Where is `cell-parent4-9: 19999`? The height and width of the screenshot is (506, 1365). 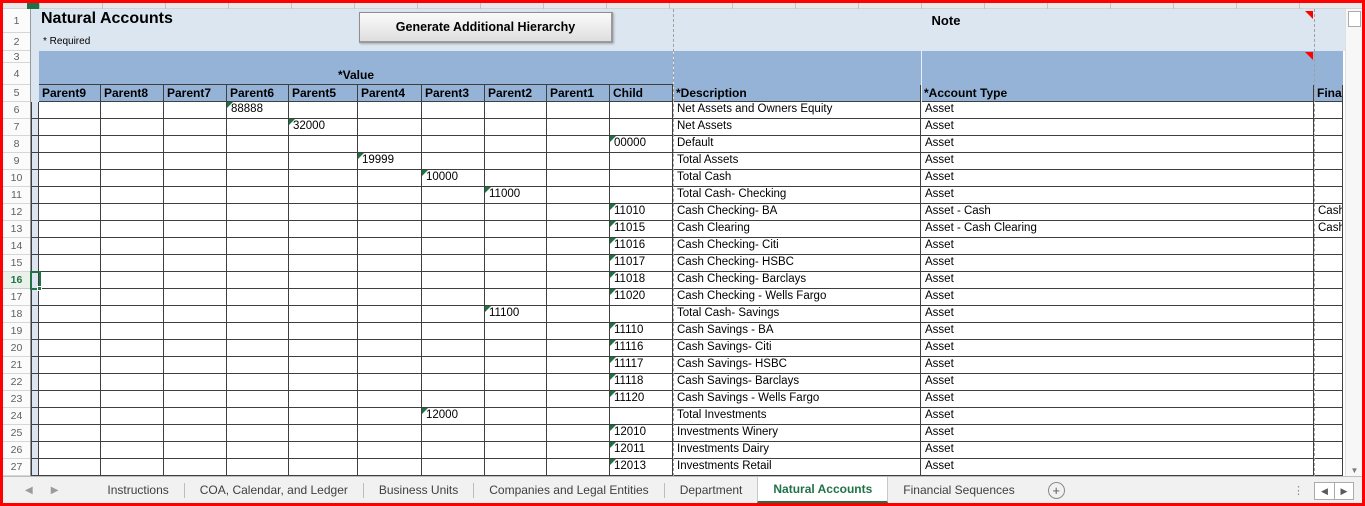
cell-parent4-9: 19999 is located at coordinates (390, 161).